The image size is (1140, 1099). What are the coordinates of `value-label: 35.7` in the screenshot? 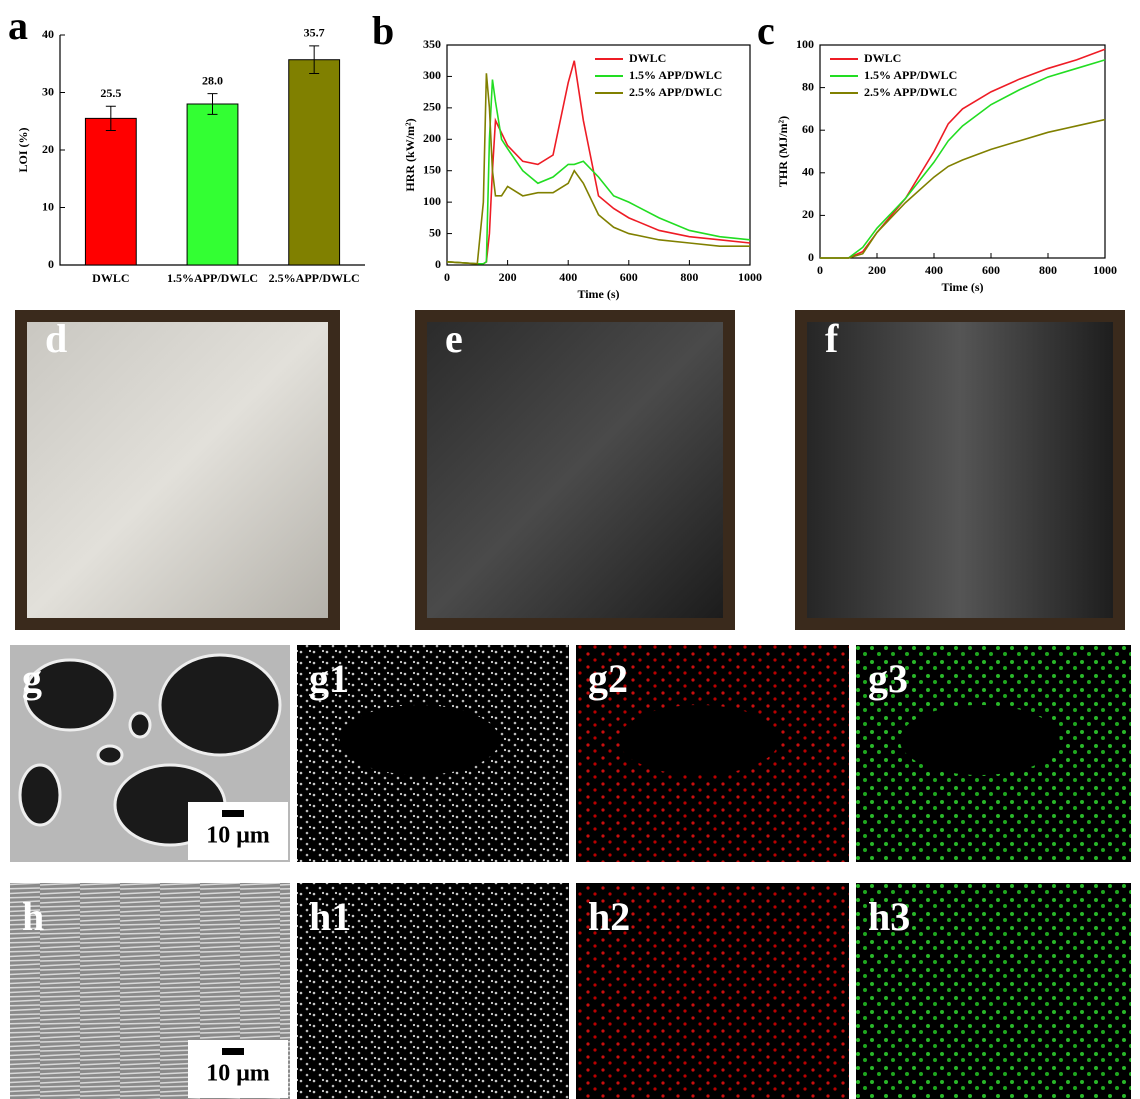 It's located at (314, 33).